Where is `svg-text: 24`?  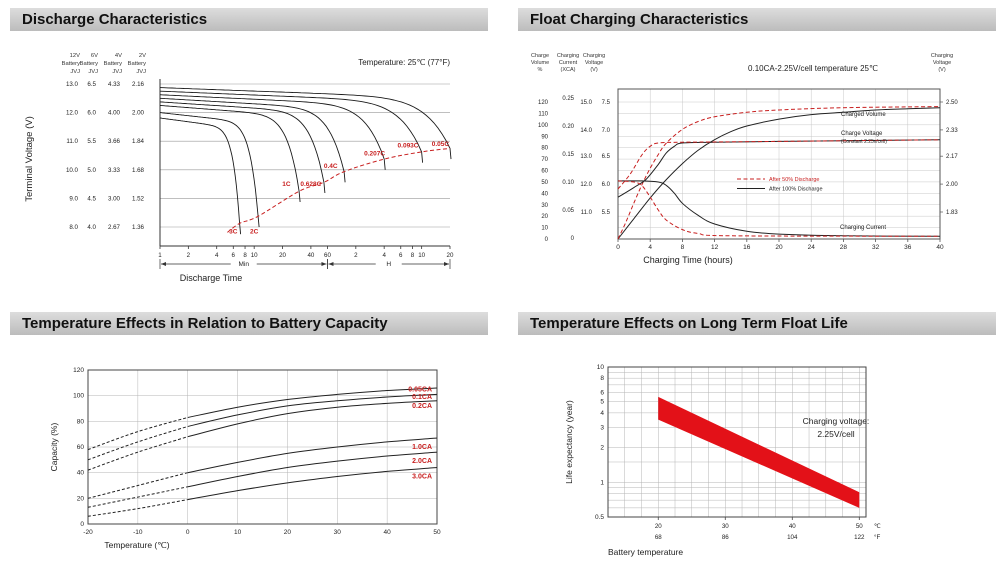
svg-text: 24 is located at coordinates (812, 247).